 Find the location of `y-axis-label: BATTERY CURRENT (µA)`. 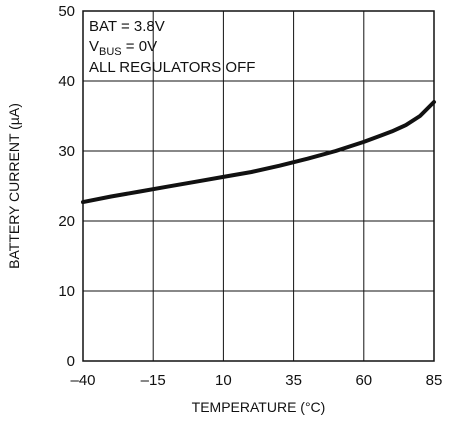

y-axis-label: BATTERY CURRENT (µA) is located at coordinates (14, 186).